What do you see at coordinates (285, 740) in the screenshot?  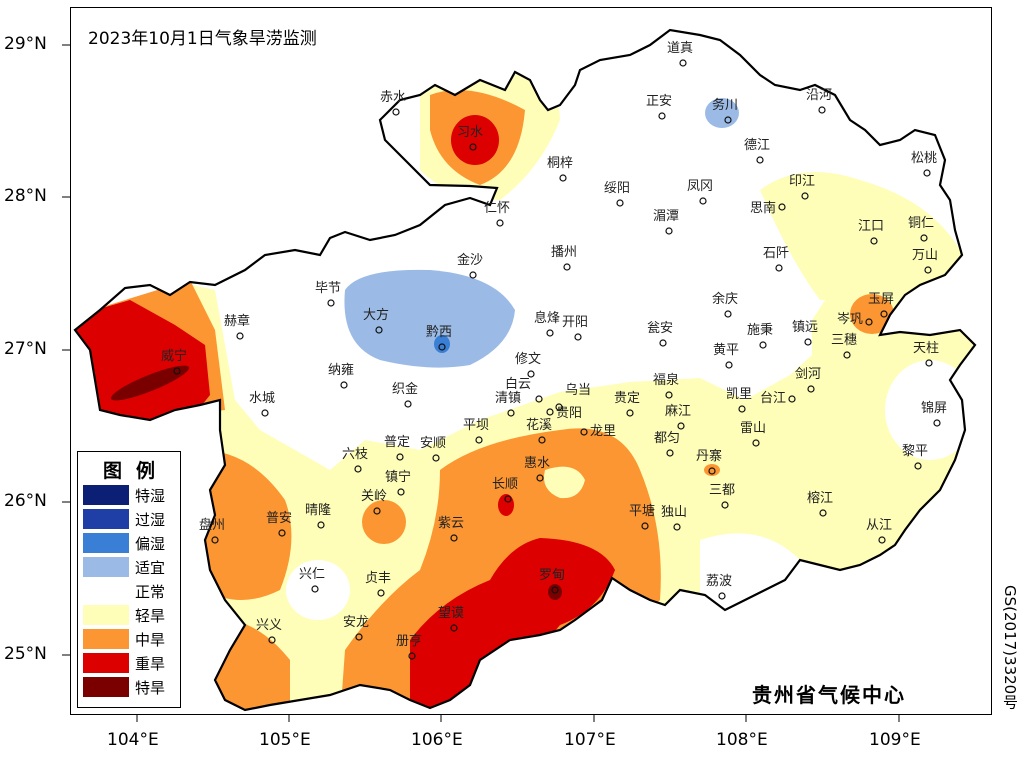 I see `lon-tick-label: 105°E` at bounding box center [285, 740].